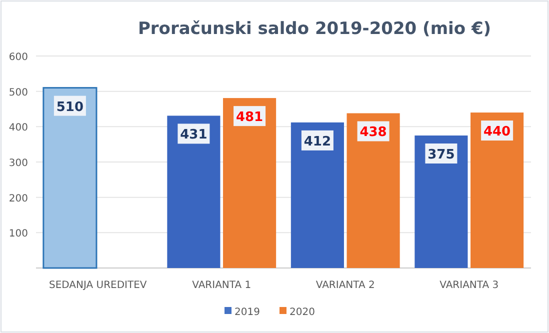 This screenshot has height=333, width=549. I want to click on data-label: 412, so click(318, 142).